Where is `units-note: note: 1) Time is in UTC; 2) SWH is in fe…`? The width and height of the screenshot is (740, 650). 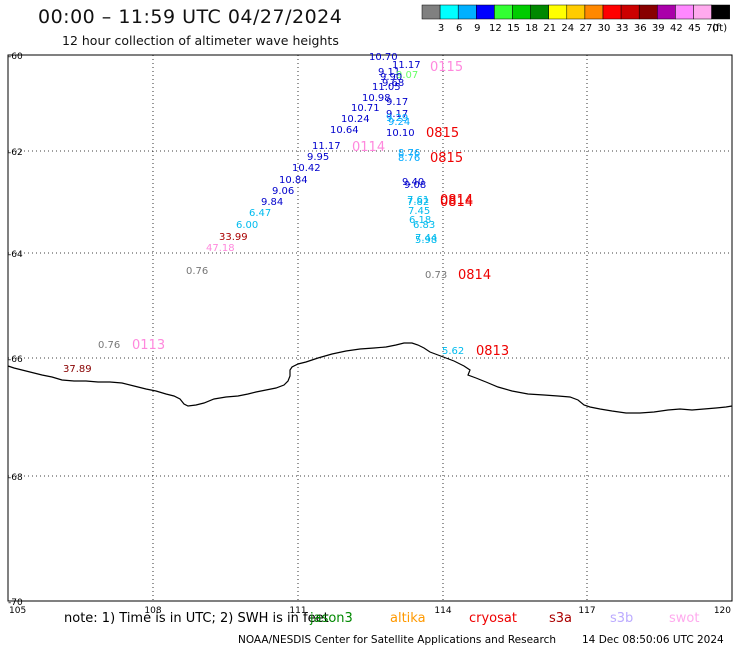
units-note: note: 1) Time is in UTC; 2) SWH is in fe… is located at coordinates (196, 618).